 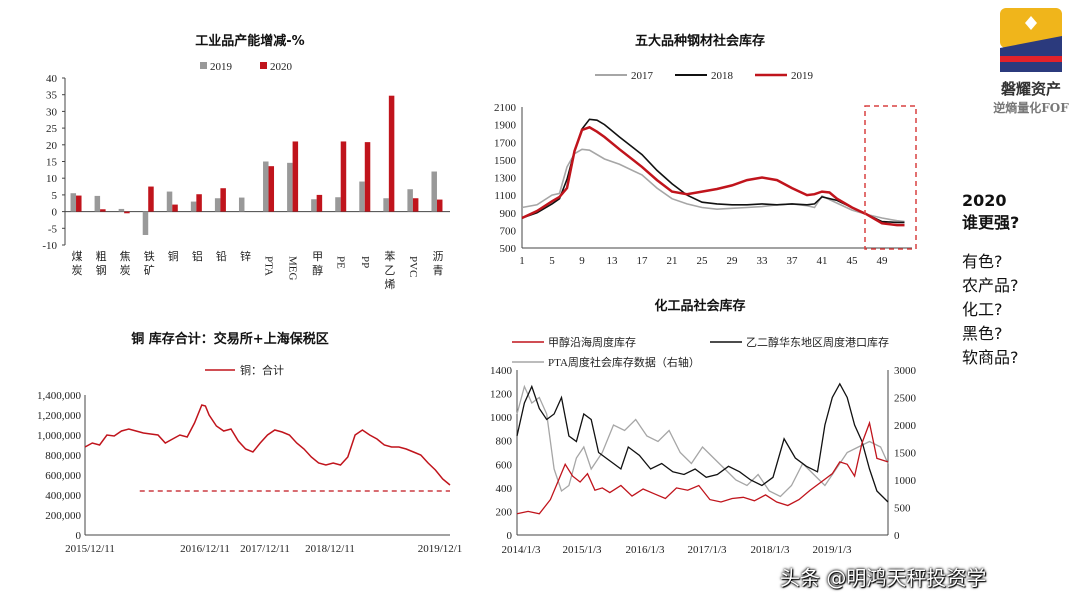 What do you see at coordinates (52, 129) in the screenshot?
I see `chart1-y-tick: 25` at bounding box center [52, 129].